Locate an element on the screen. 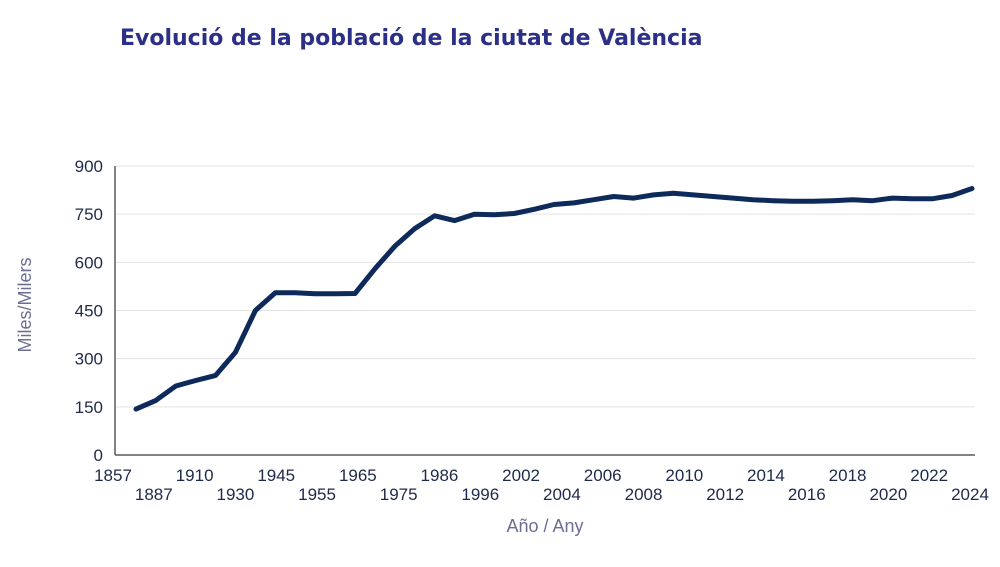  y-tick-label: 0 is located at coordinates (98, 455).